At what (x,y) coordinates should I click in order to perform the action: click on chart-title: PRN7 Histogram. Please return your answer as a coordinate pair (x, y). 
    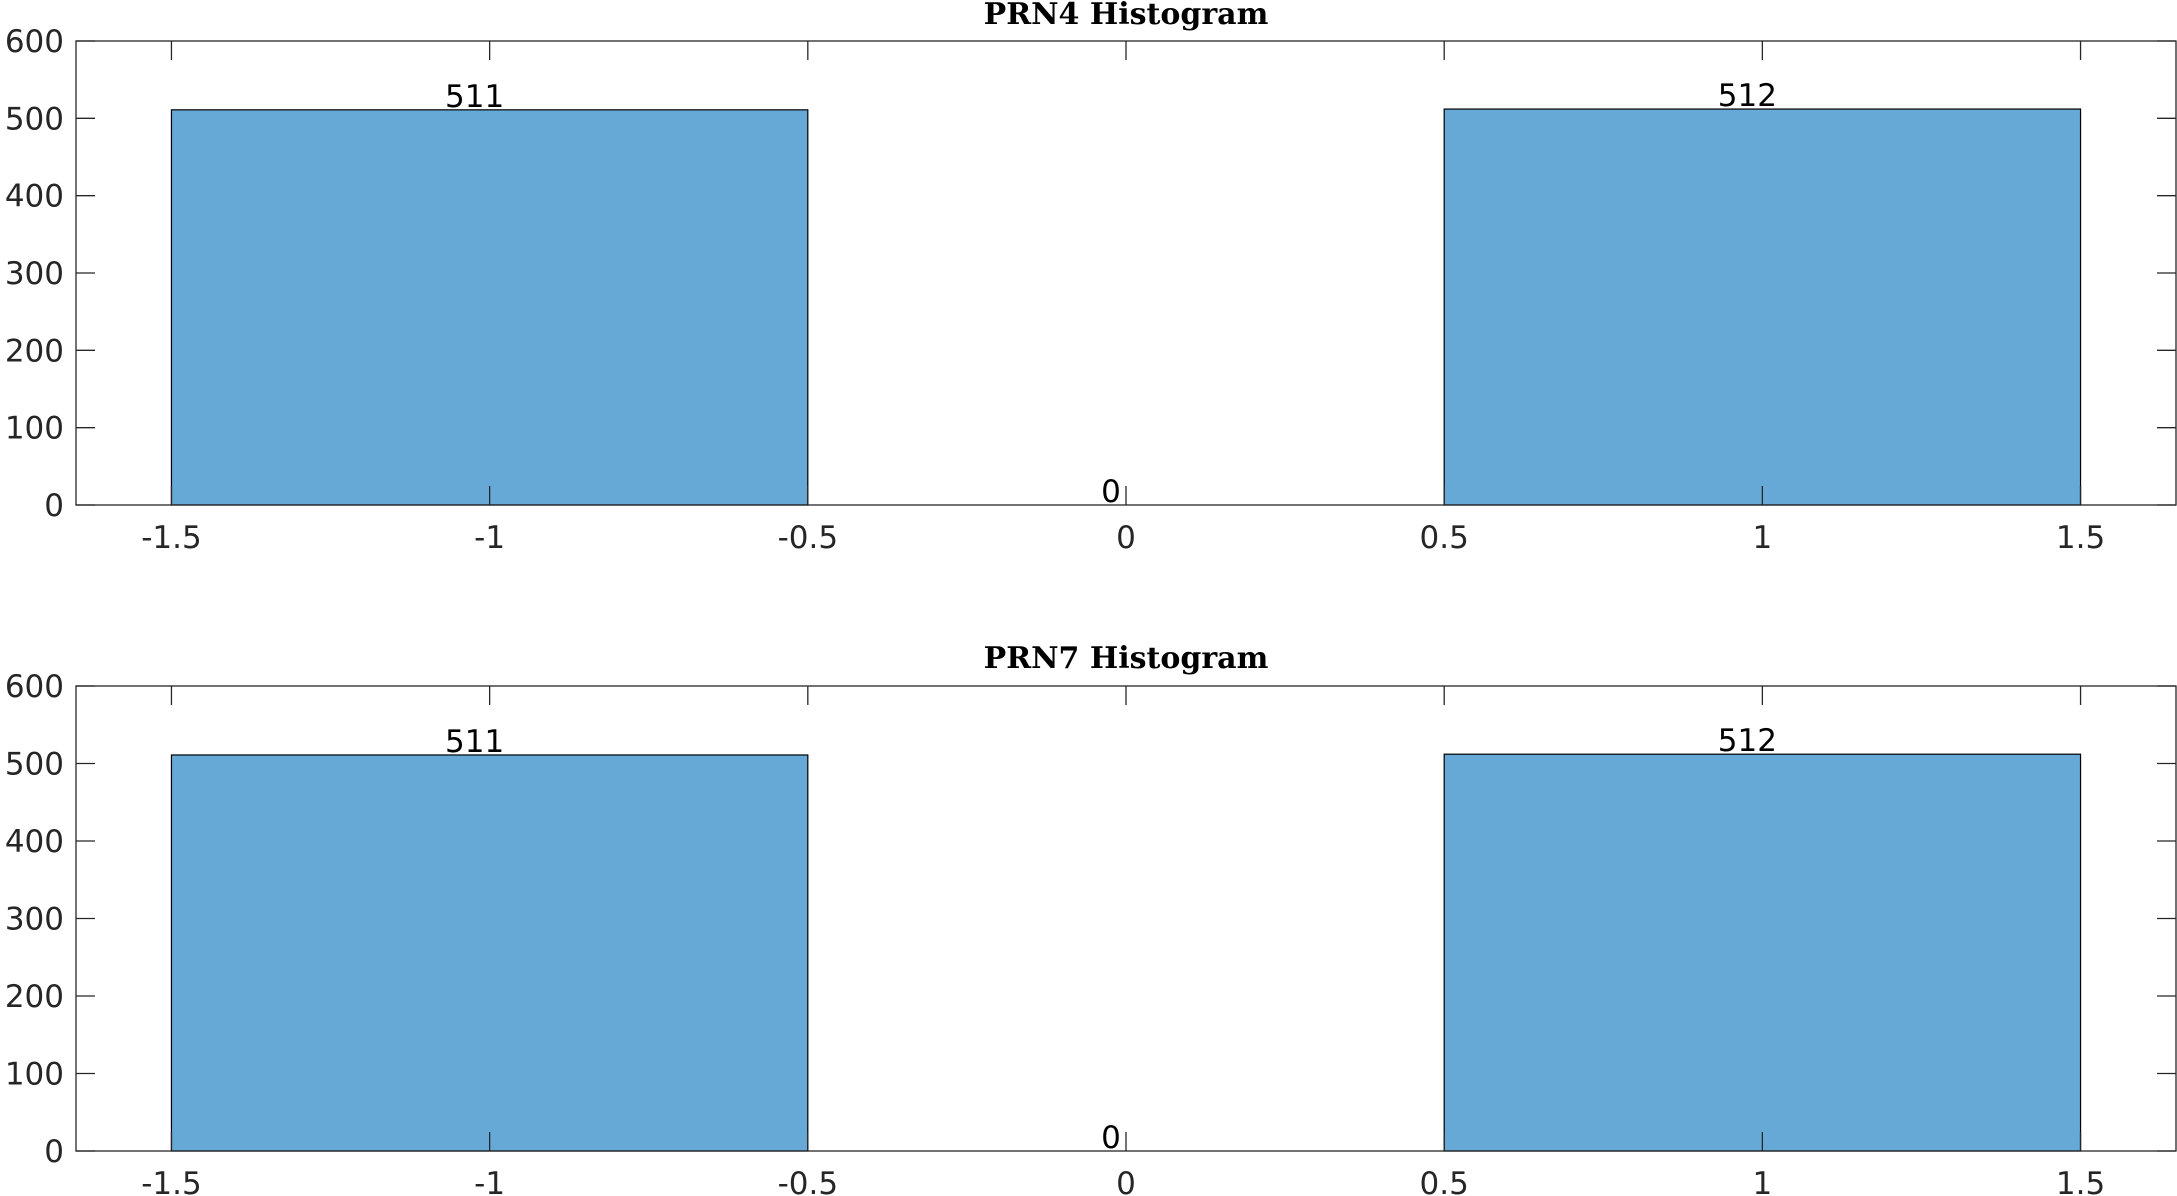
    Looking at the image, I should click on (1126, 658).